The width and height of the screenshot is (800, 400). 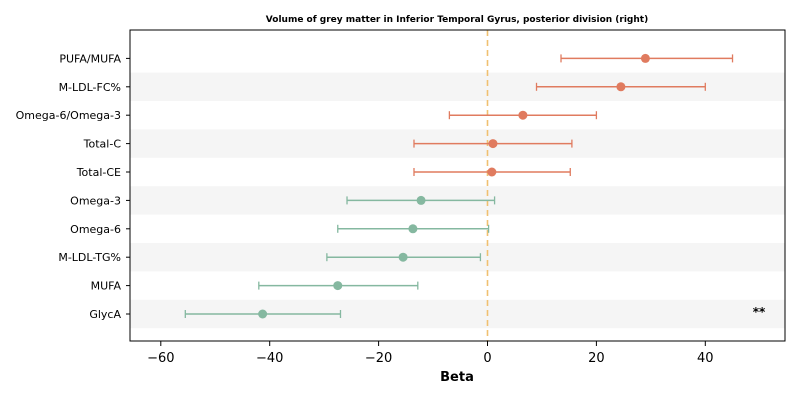 I want to click on x-tick-label: −60, so click(x=160, y=358).